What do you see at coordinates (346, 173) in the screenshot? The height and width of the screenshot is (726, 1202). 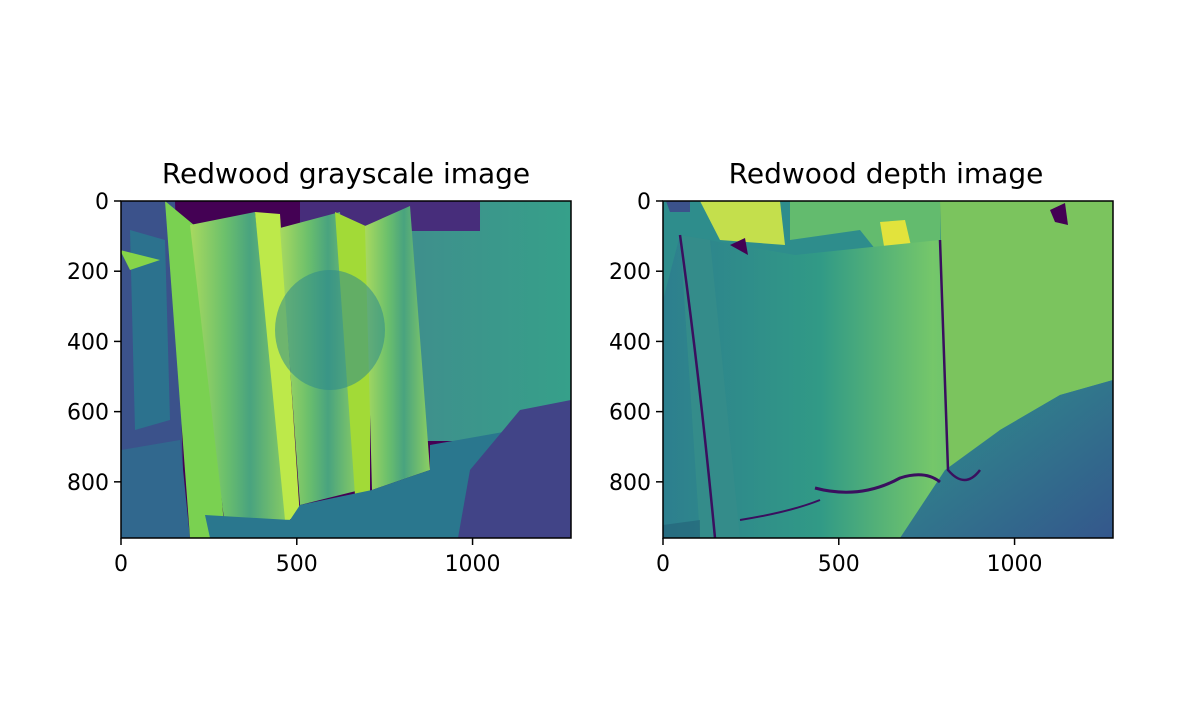 I see `grayscale-title: Redwood grayscale image` at bounding box center [346, 173].